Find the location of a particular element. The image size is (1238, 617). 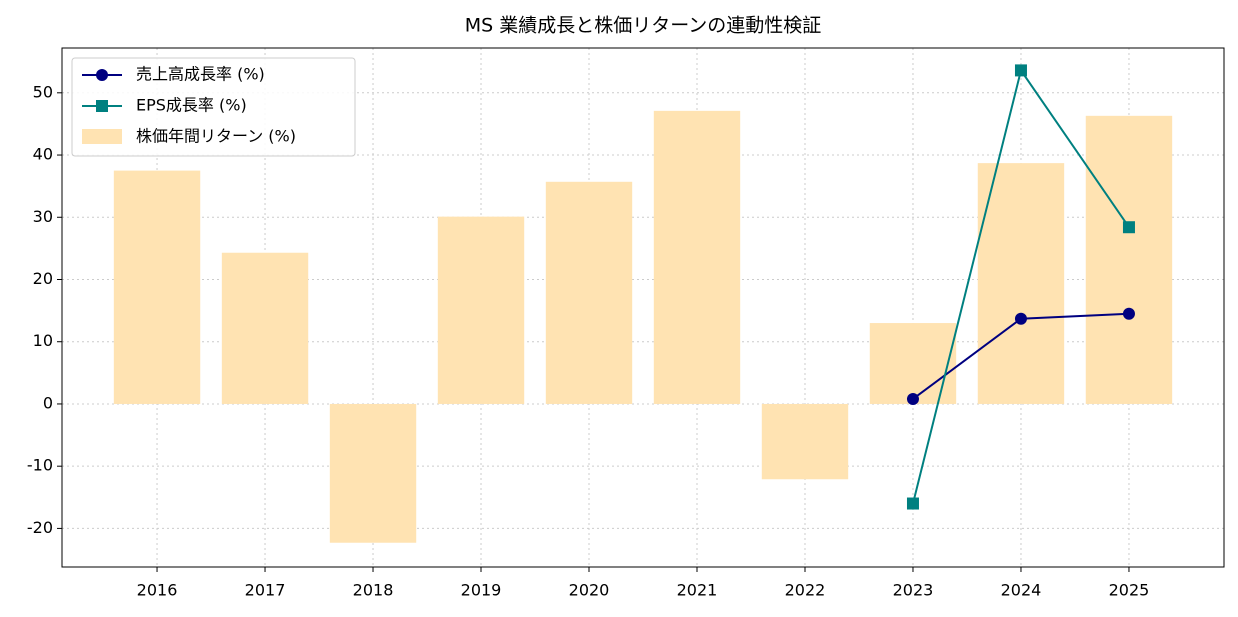

y-tick-label: -10 is located at coordinates (40, 465).